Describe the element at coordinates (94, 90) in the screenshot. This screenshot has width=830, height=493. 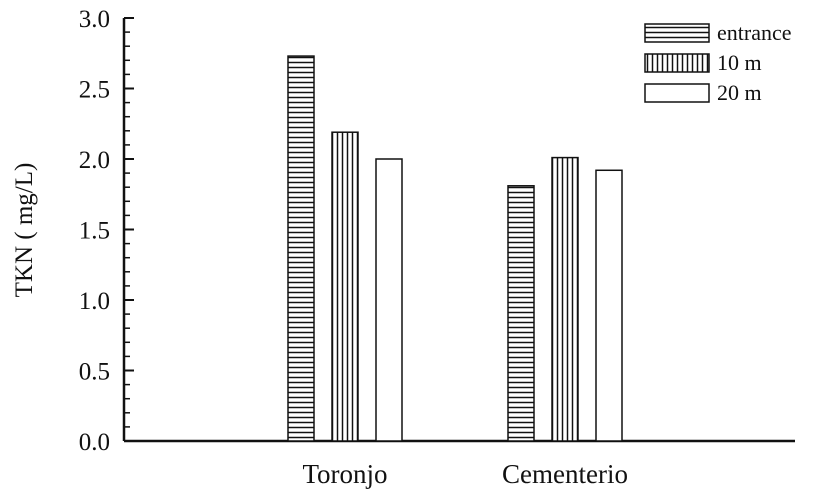
I see `y-tick-label: 2.5` at that location.